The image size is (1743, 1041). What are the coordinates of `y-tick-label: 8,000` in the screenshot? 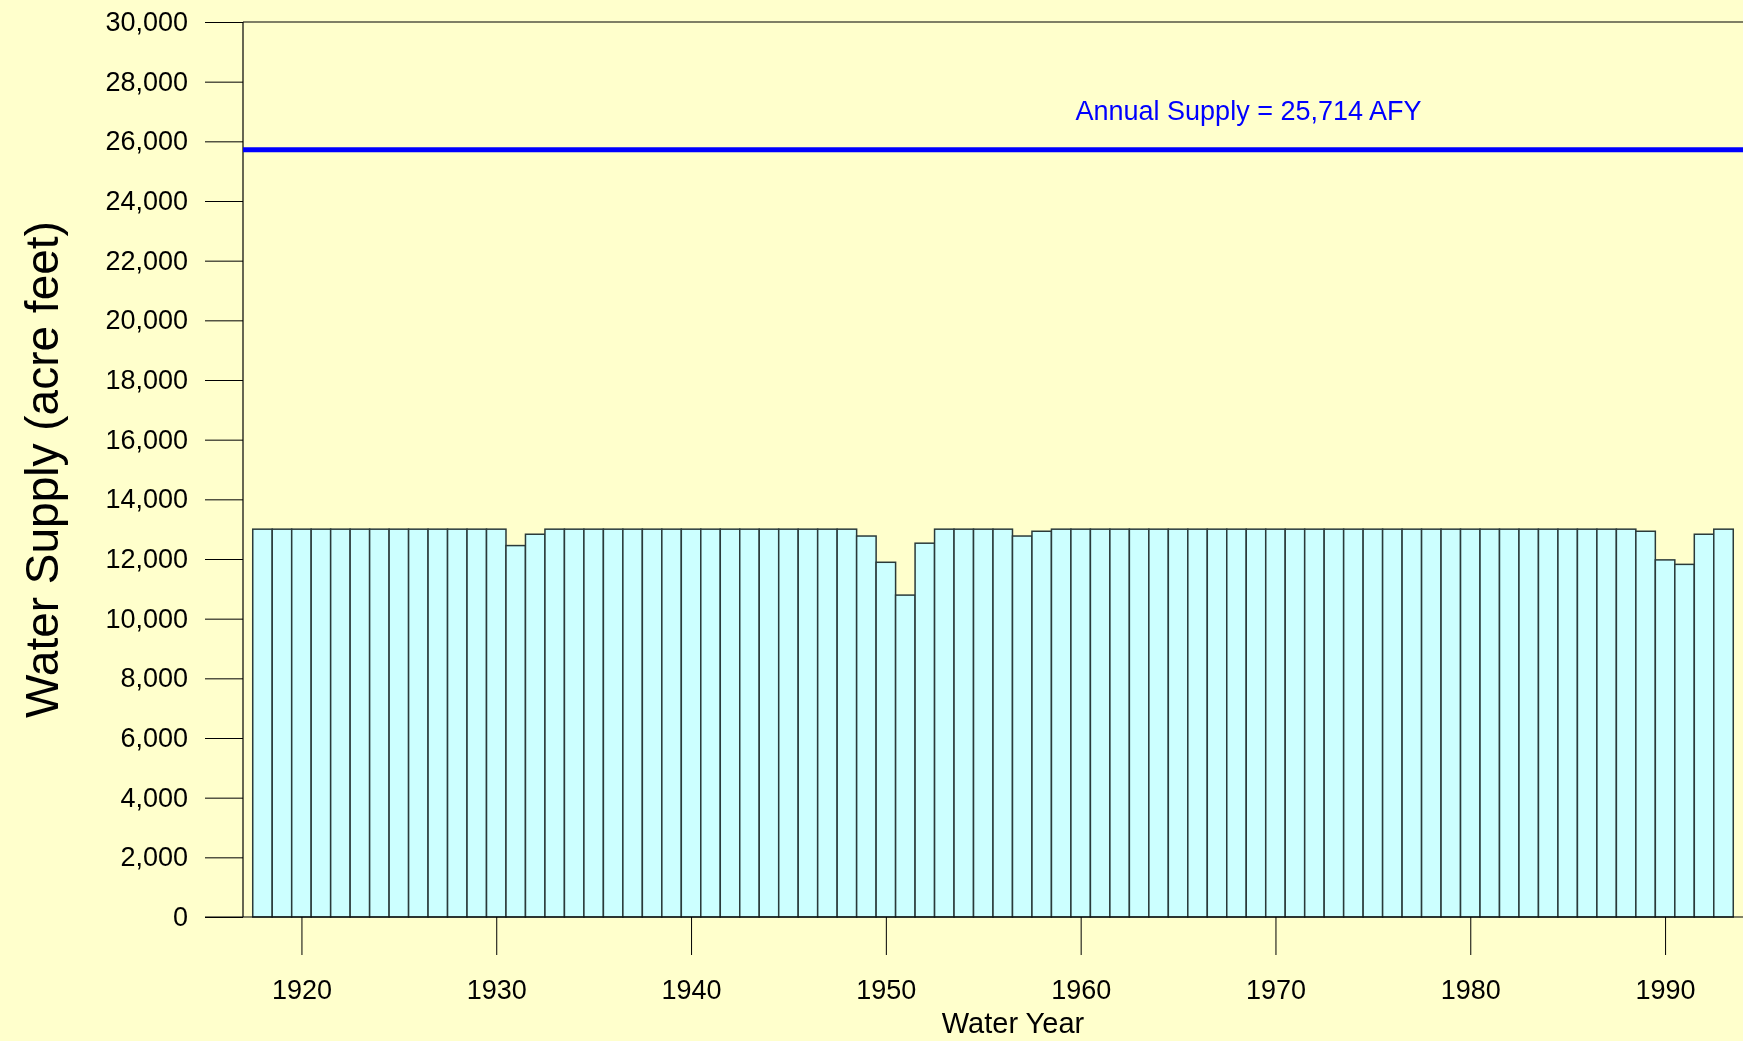 It's located at (154, 678).